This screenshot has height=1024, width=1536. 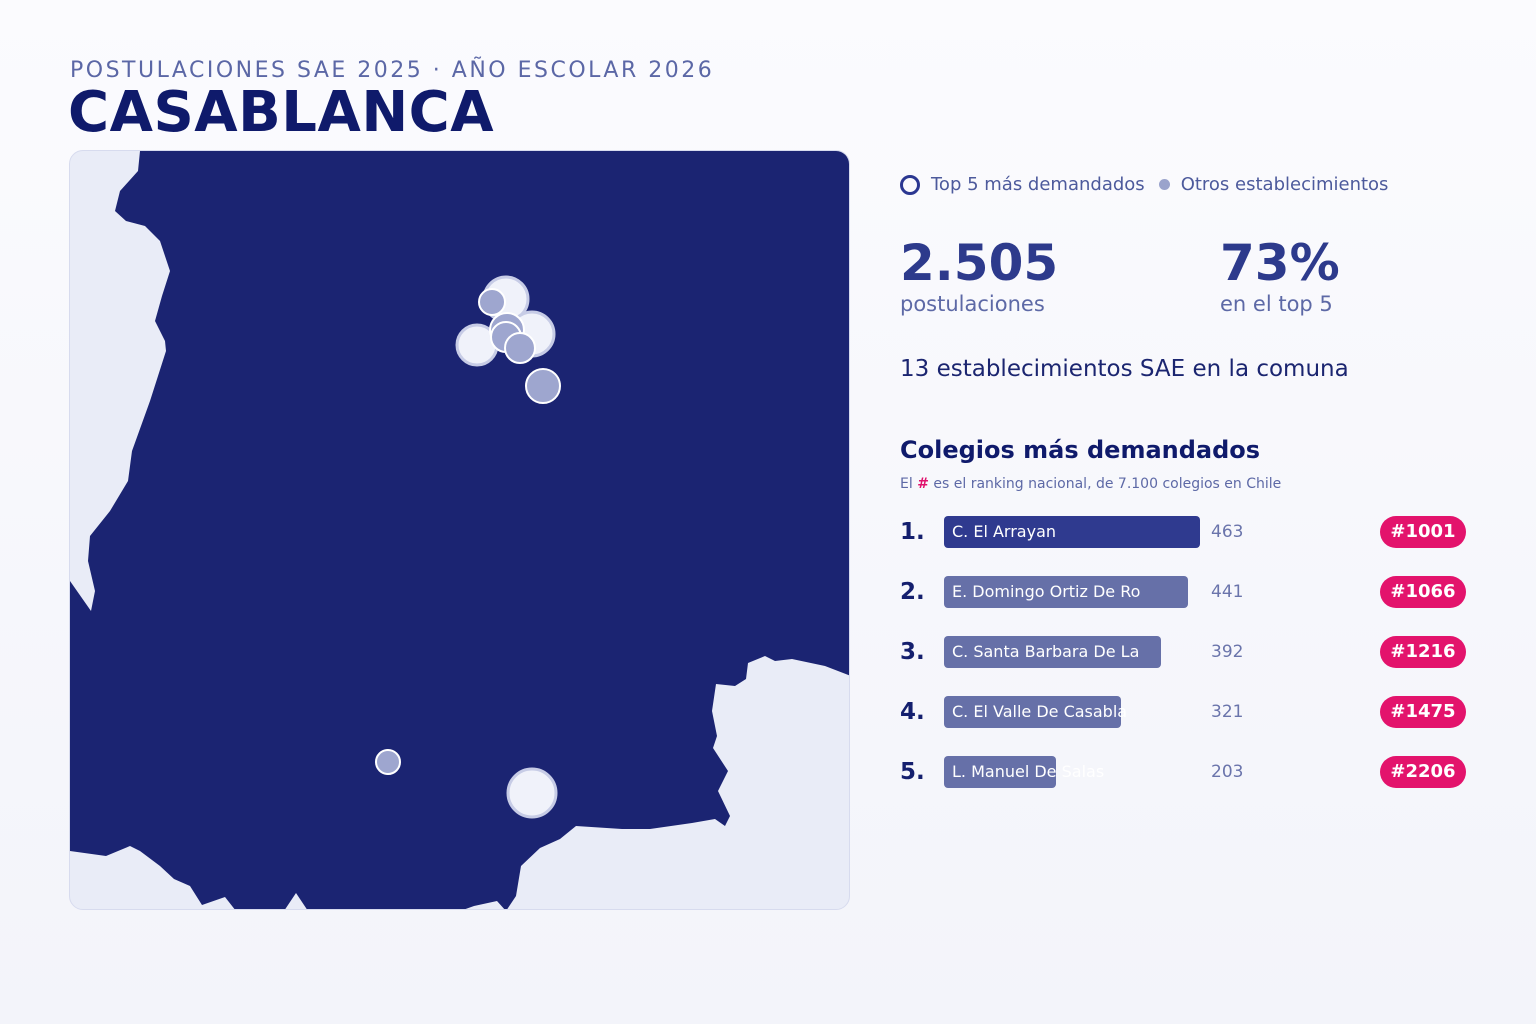 What do you see at coordinates (1423, 592) in the screenshot?
I see `national-rank-badge: #1066` at bounding box center [1423, 592].